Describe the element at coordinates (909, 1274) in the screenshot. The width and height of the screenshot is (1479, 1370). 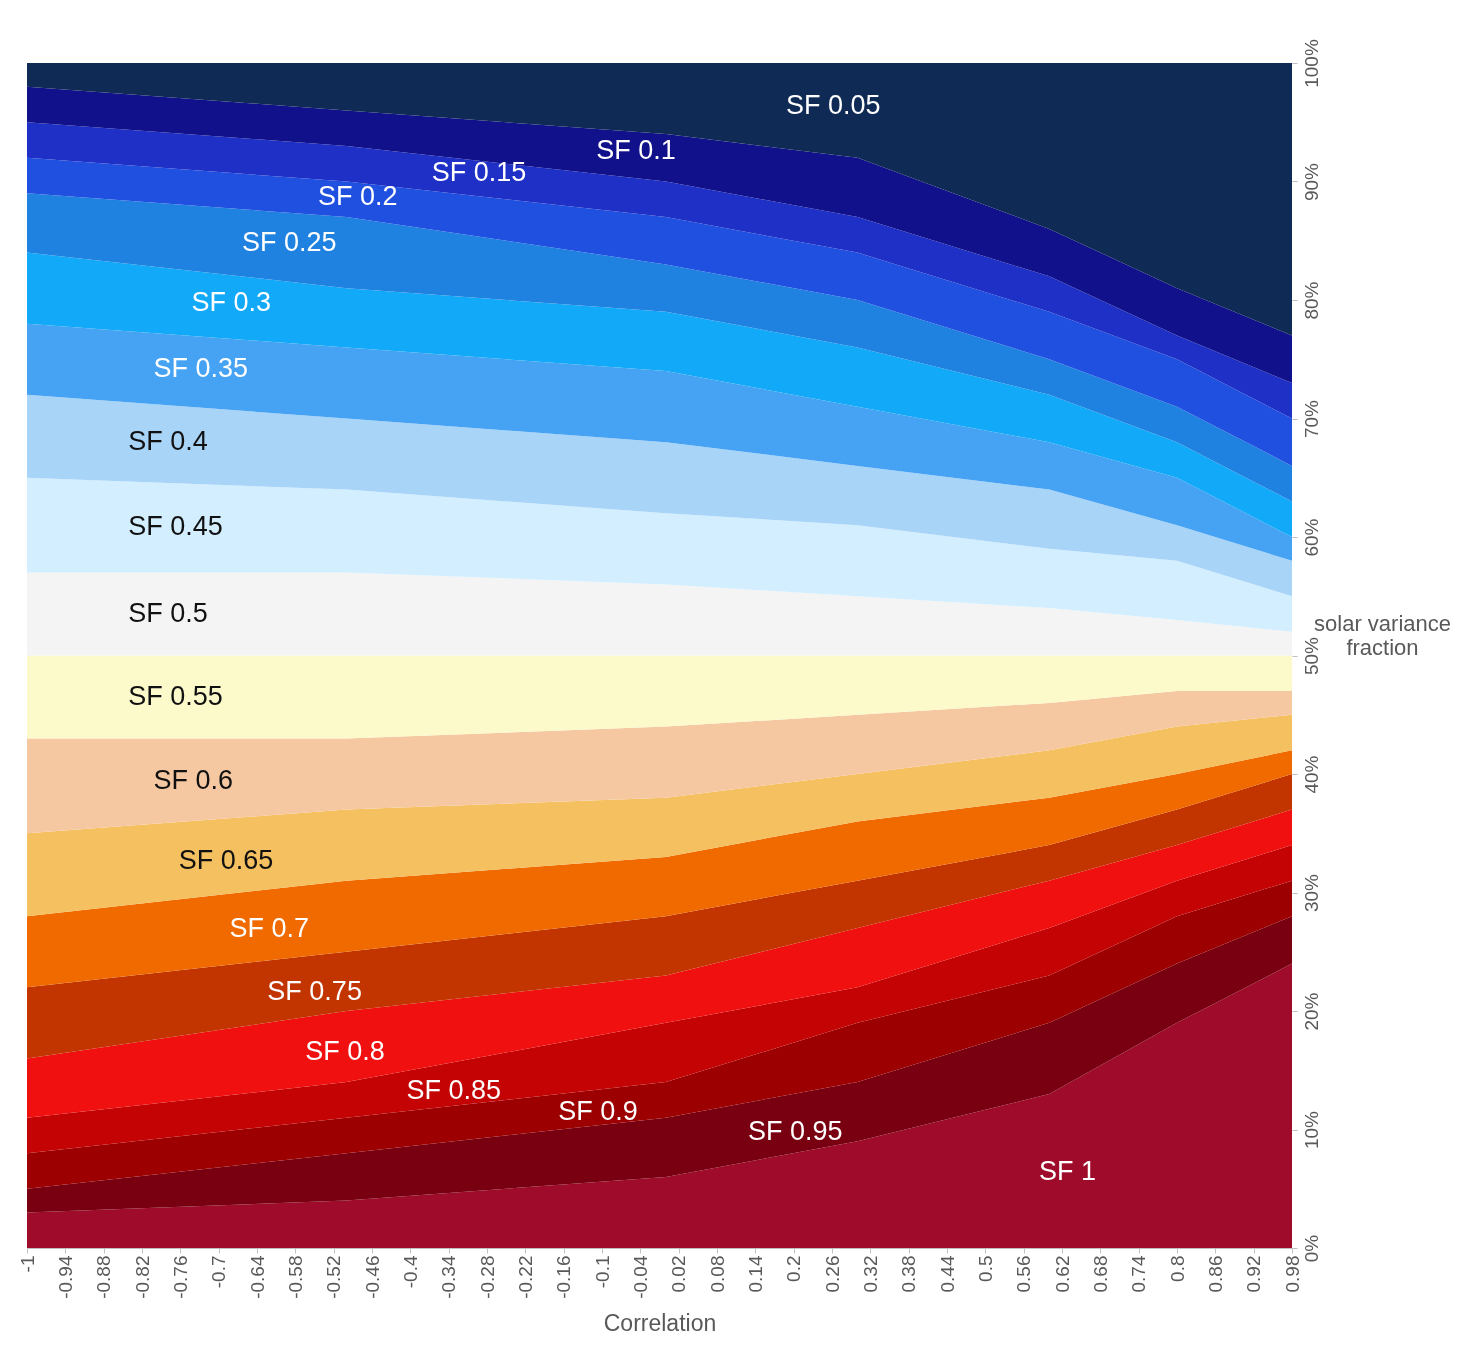
I see `x-tick-label: 0.38` at that location.